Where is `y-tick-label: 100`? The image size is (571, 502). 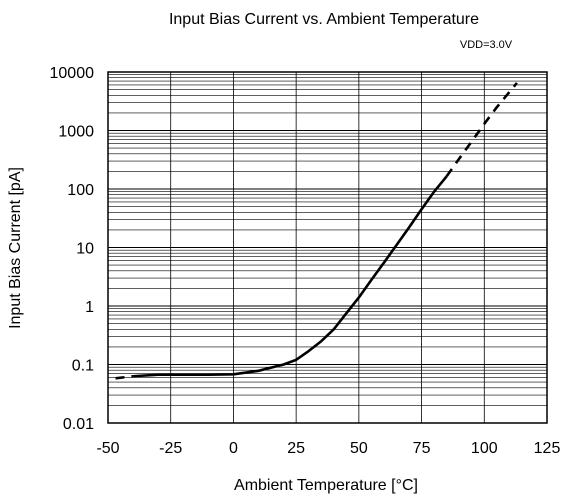
y-tick-label: 100 is located at coordinates (80, 190).